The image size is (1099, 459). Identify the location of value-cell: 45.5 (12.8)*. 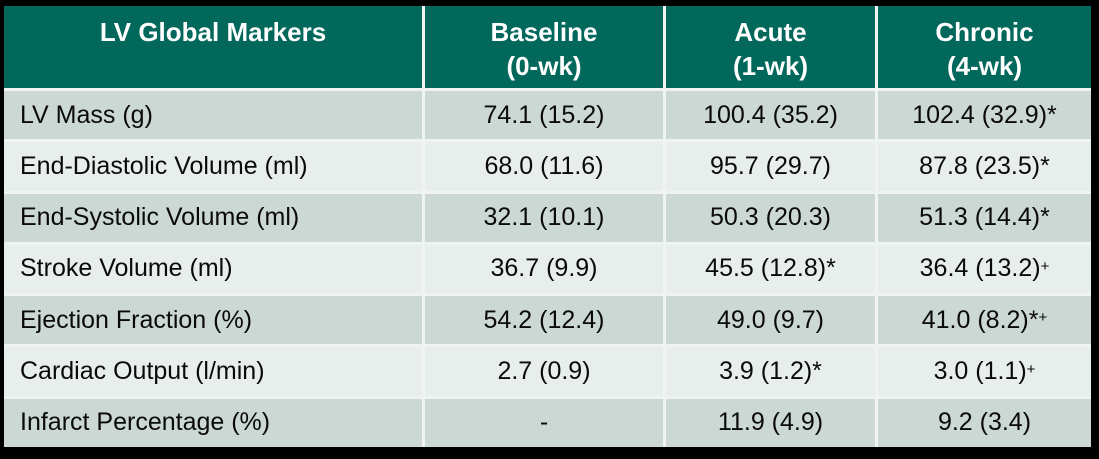
(770, 269).